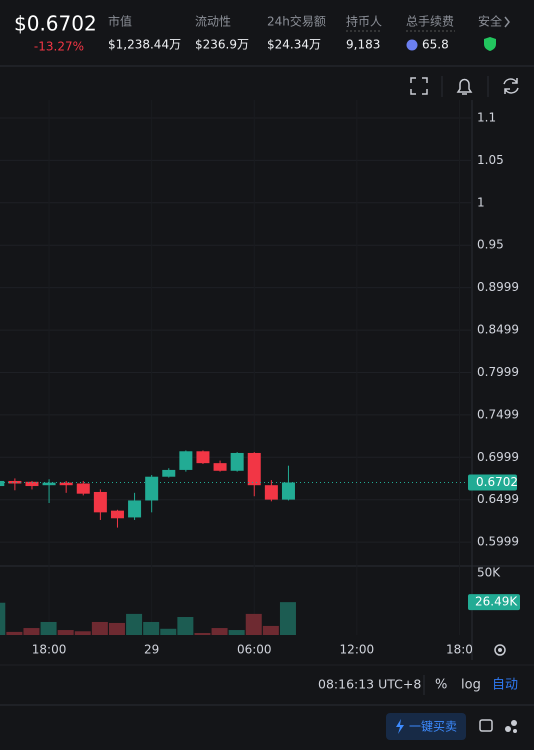 The image size is (534, 750). I want to click on percent-toggle: %, so click(441, 685).